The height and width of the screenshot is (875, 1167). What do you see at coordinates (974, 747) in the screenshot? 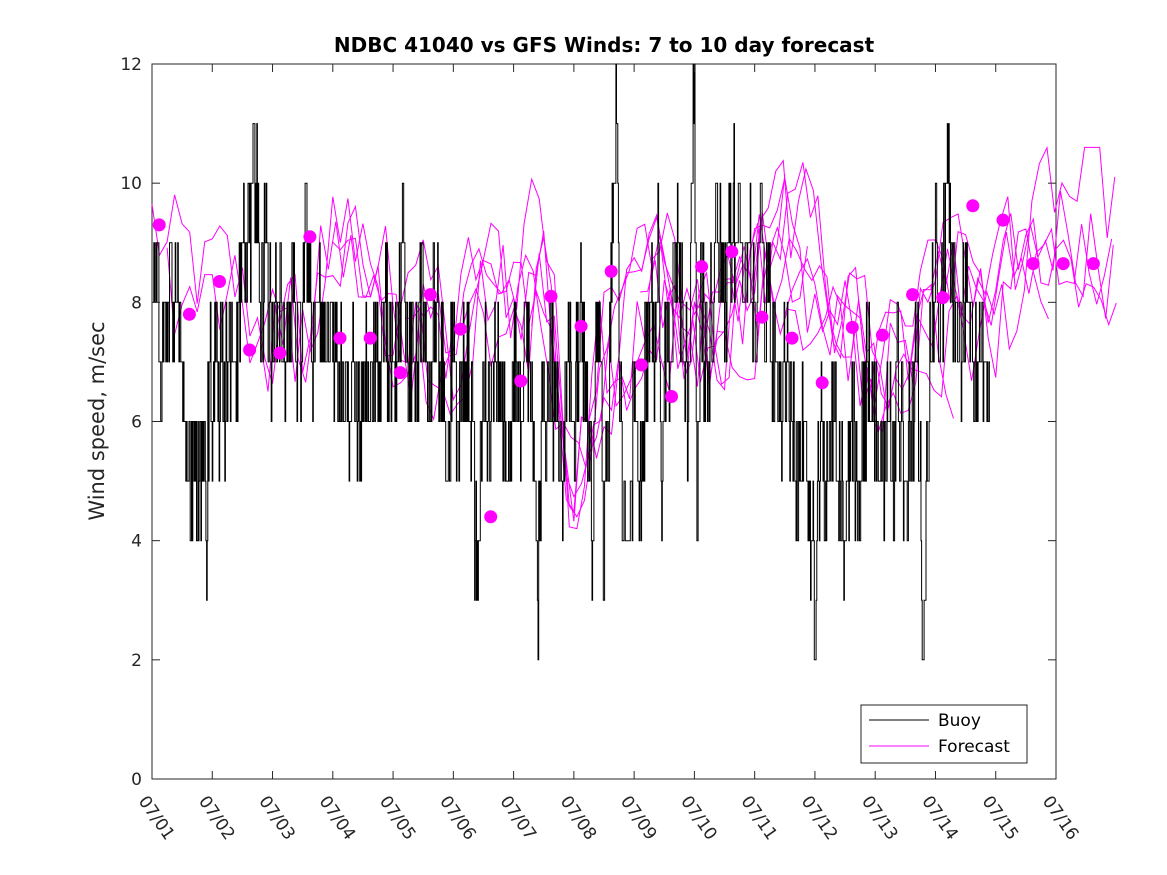
I see `legend-forecast-label: Forecast` at bounding box center [974, 747].